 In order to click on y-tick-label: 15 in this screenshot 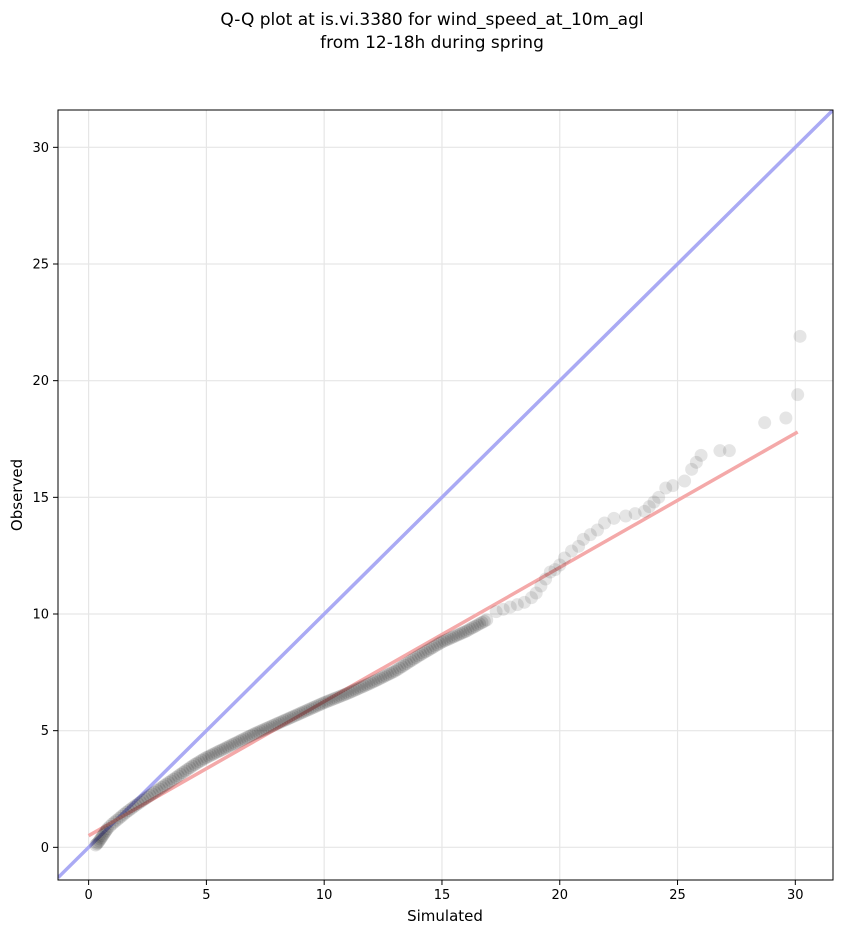, I will do `click(40, 498)`.